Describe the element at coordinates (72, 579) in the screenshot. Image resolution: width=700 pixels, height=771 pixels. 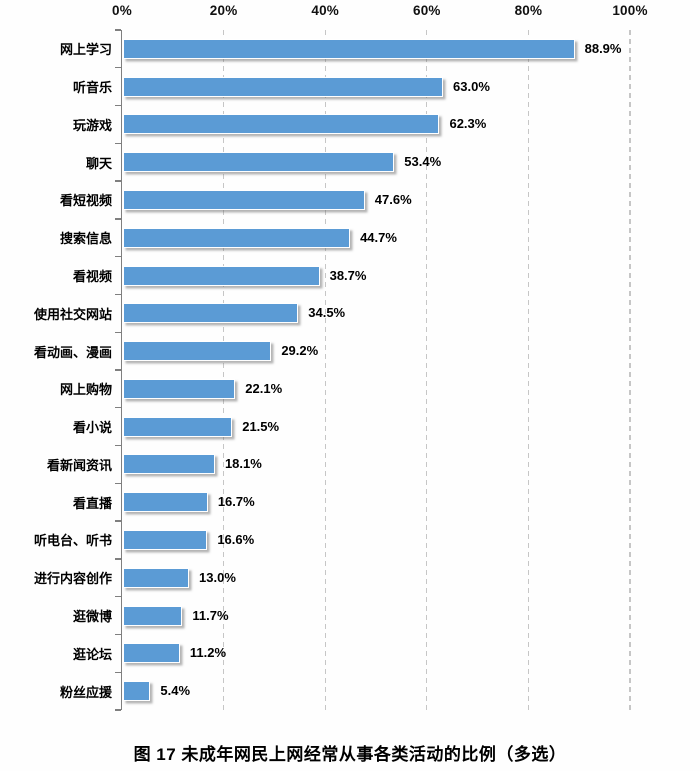
I see `category-label: 进行内容创作` at that location.